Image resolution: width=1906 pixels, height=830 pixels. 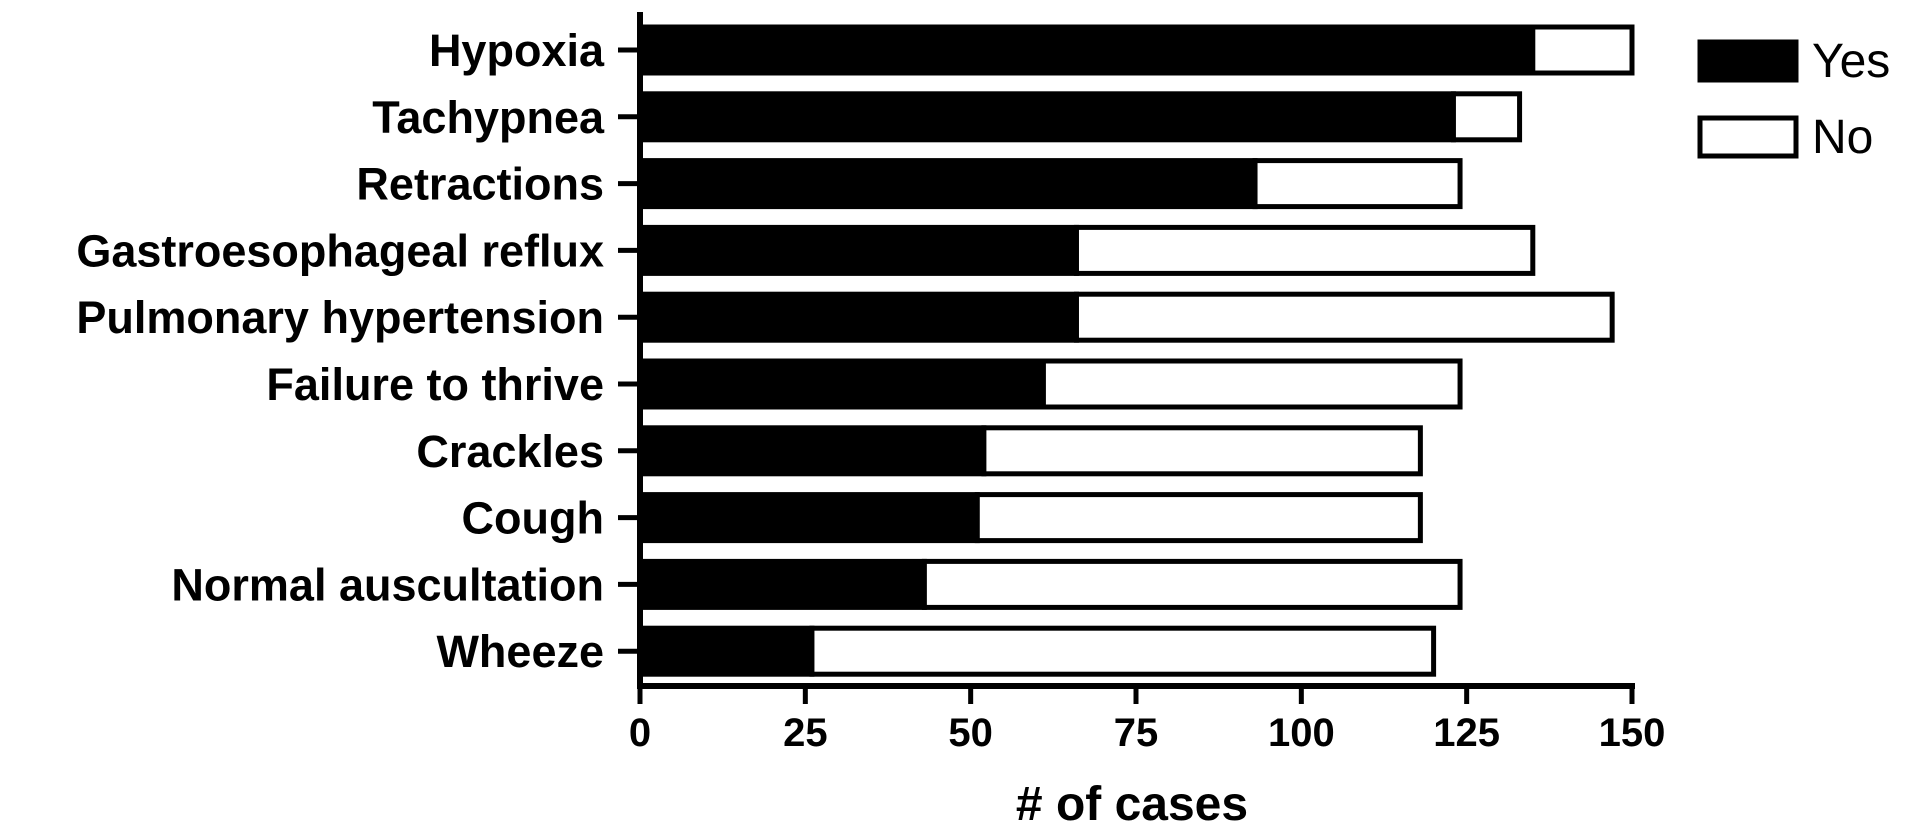 What do you see at coordinates (1123, 651) in the screenshot?
I see `bar-no-wheeze` at bounding box center [1123, 651].